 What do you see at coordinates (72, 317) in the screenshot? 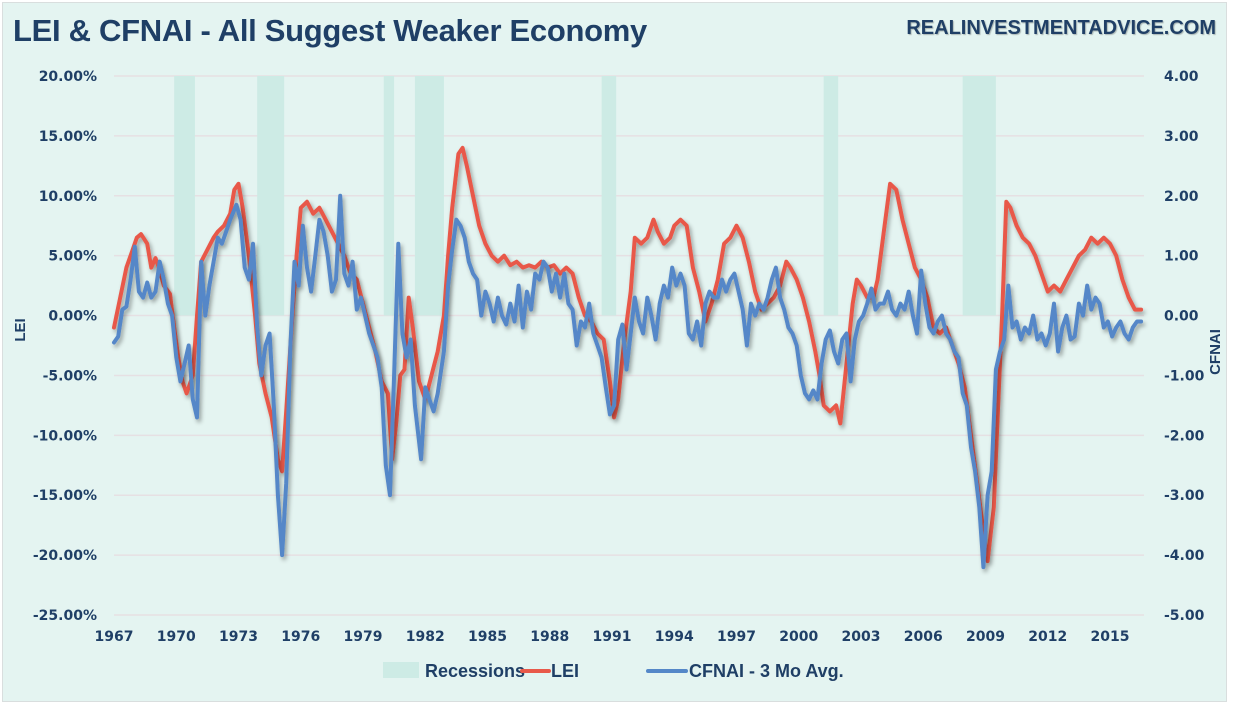
I see `y-tick-label: 0.00%` at bounding box center [72, 317].